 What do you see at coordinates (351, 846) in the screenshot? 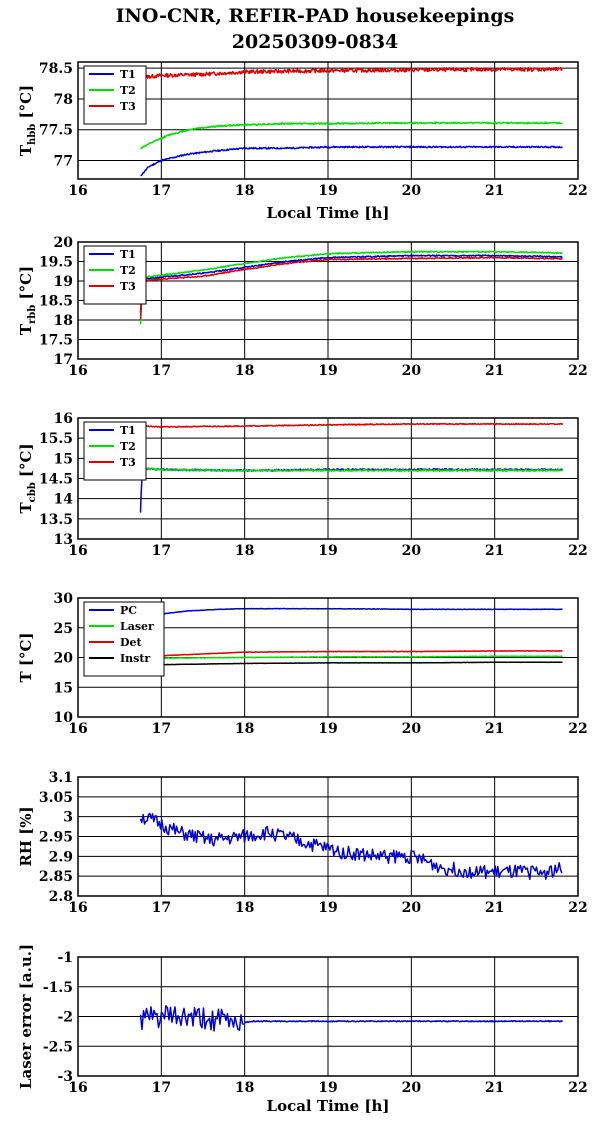
I see `series-line-rh` at bounding box center [351, 846].